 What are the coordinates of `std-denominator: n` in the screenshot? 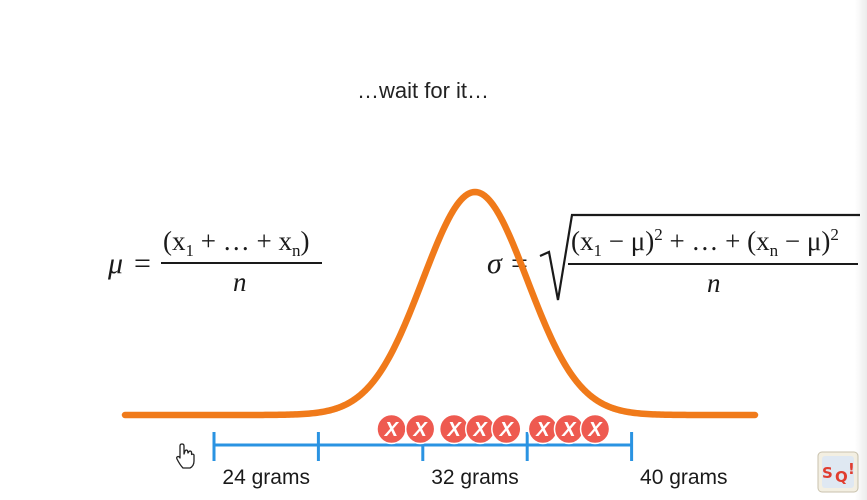 It's located at (714, 283).